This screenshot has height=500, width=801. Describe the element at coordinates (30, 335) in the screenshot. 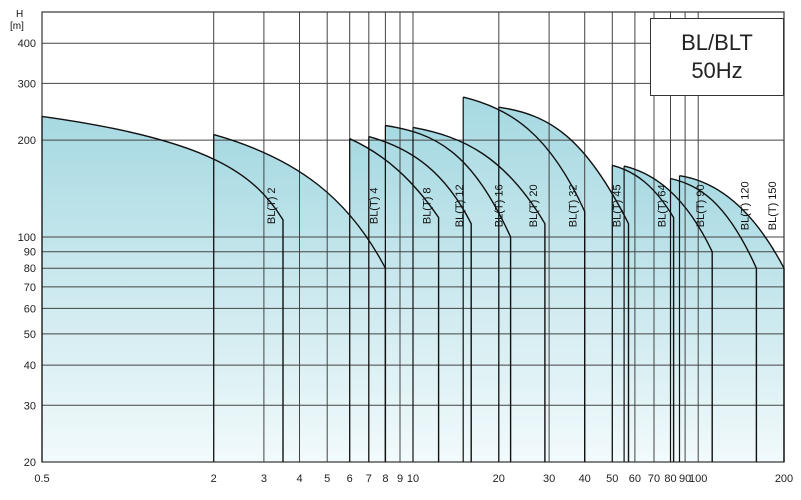

I see `y-tick-label-3: 50` at that location.